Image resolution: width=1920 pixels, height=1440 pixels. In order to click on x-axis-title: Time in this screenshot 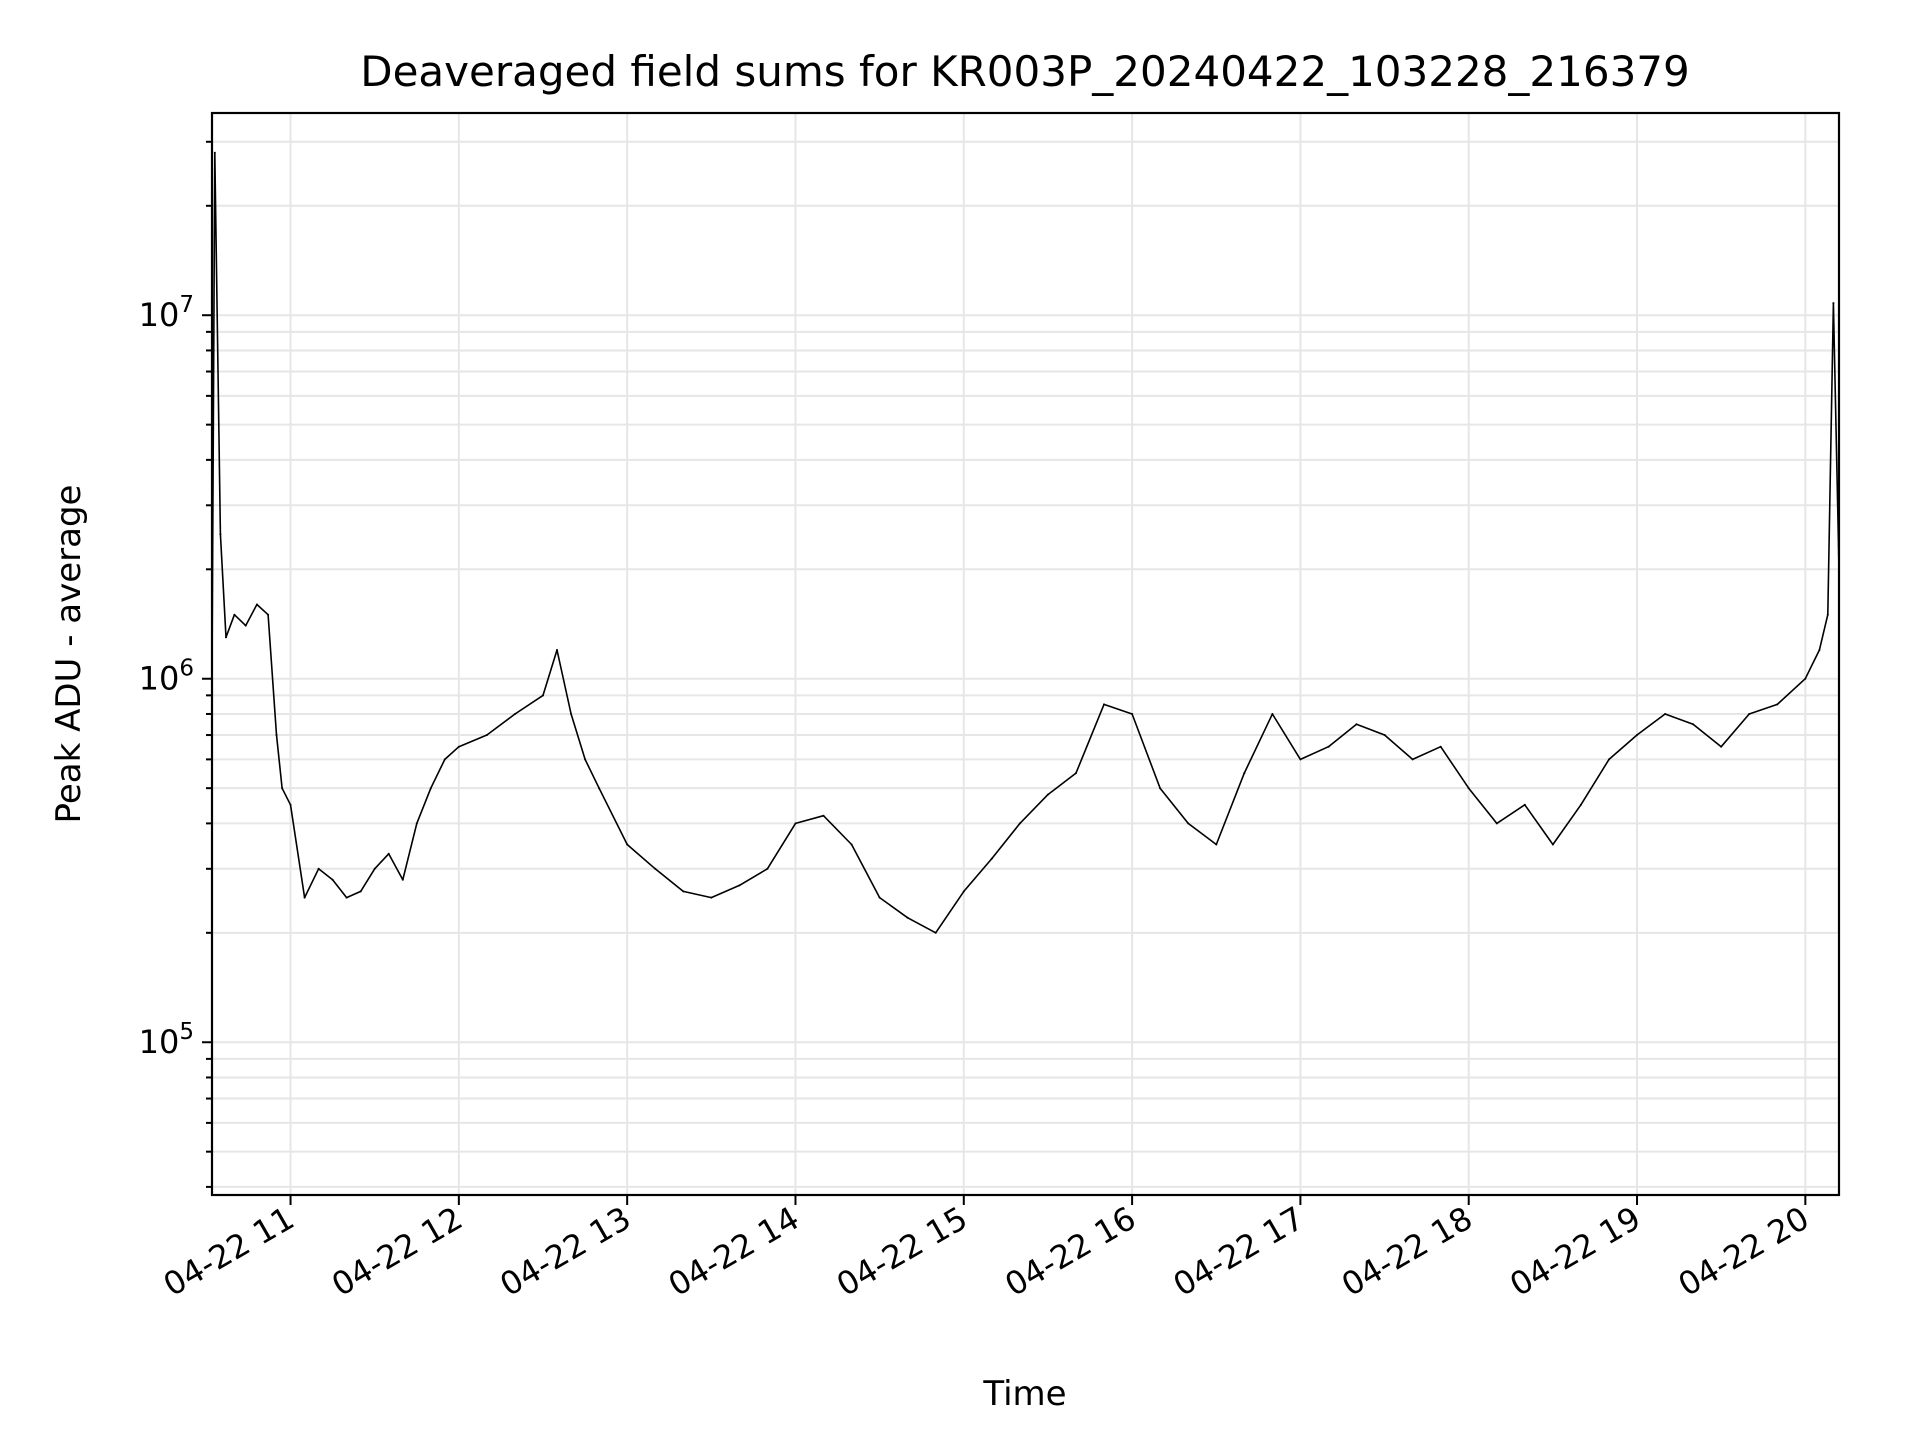, I will do `click(1024, 1394)`.